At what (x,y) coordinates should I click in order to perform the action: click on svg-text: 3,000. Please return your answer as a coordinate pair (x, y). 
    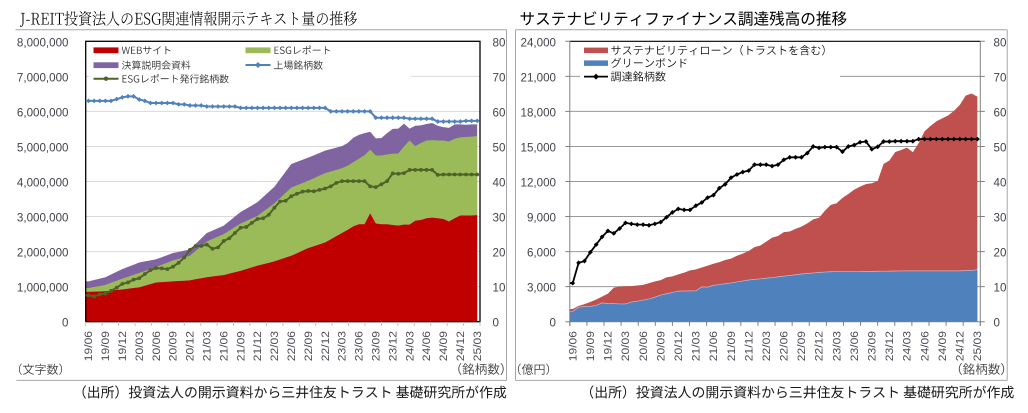
    Looking at the image, I should click on (541, 288).